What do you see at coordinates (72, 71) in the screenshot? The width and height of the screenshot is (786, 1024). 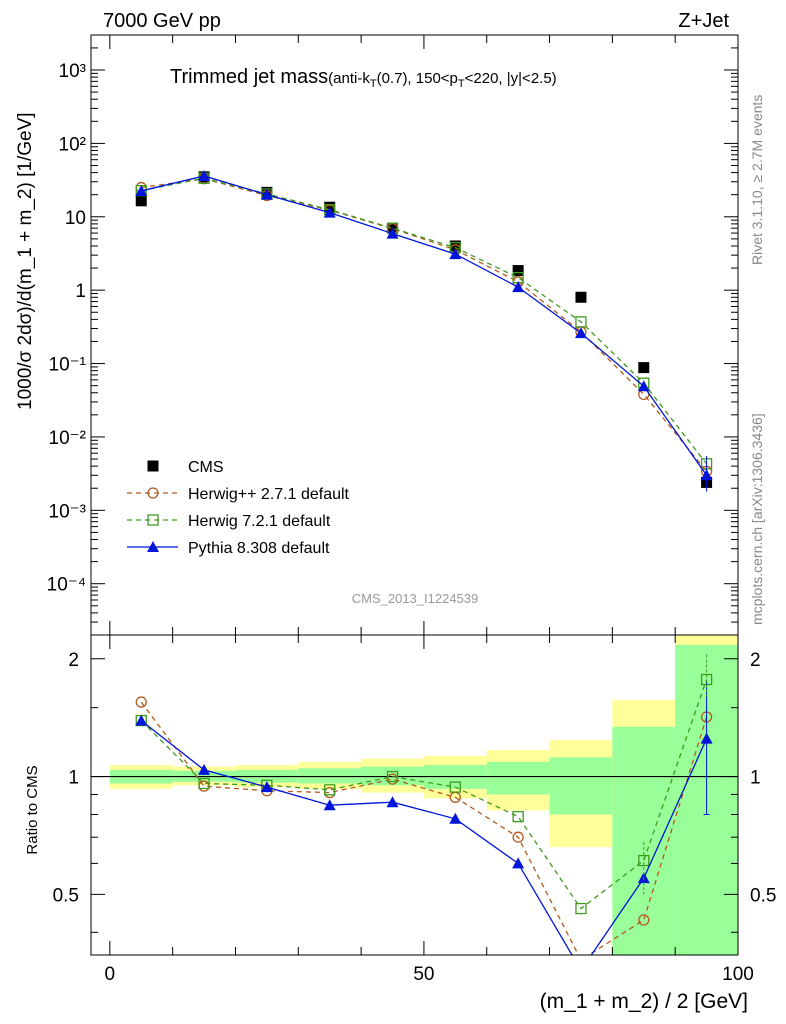 I see `y-tick-label: 10³` at bounding box center [72, 71].